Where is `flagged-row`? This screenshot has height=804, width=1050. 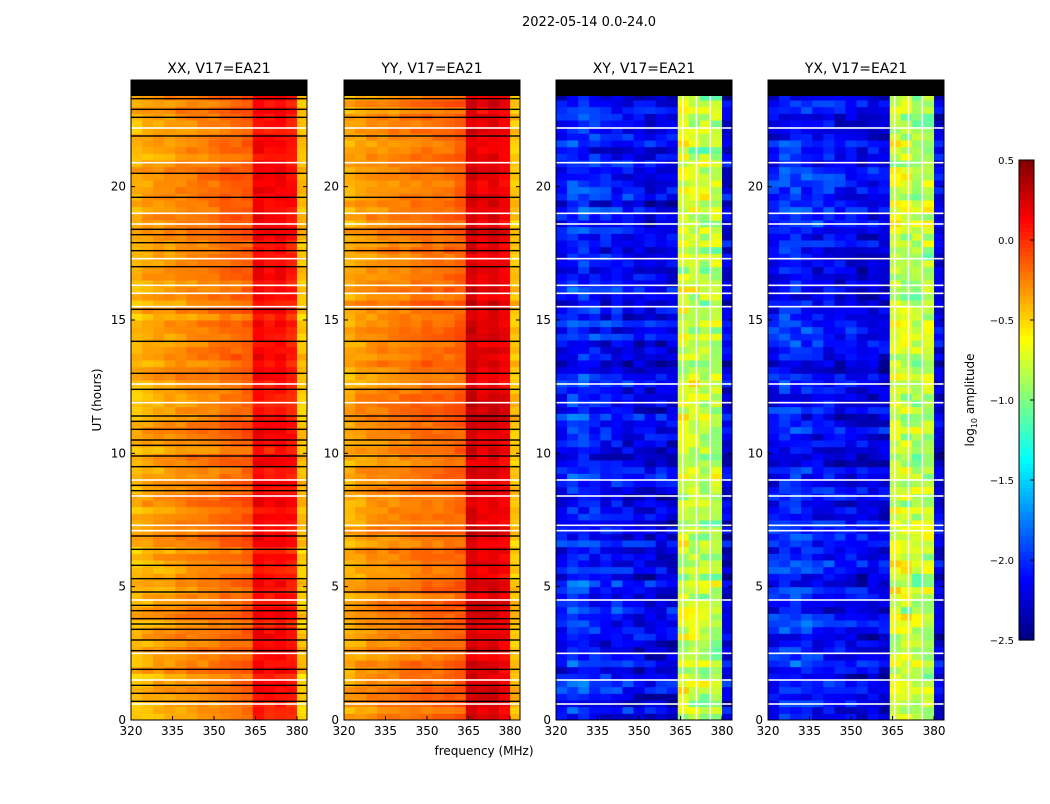
flagged-row is located at coordinates (219, 135).